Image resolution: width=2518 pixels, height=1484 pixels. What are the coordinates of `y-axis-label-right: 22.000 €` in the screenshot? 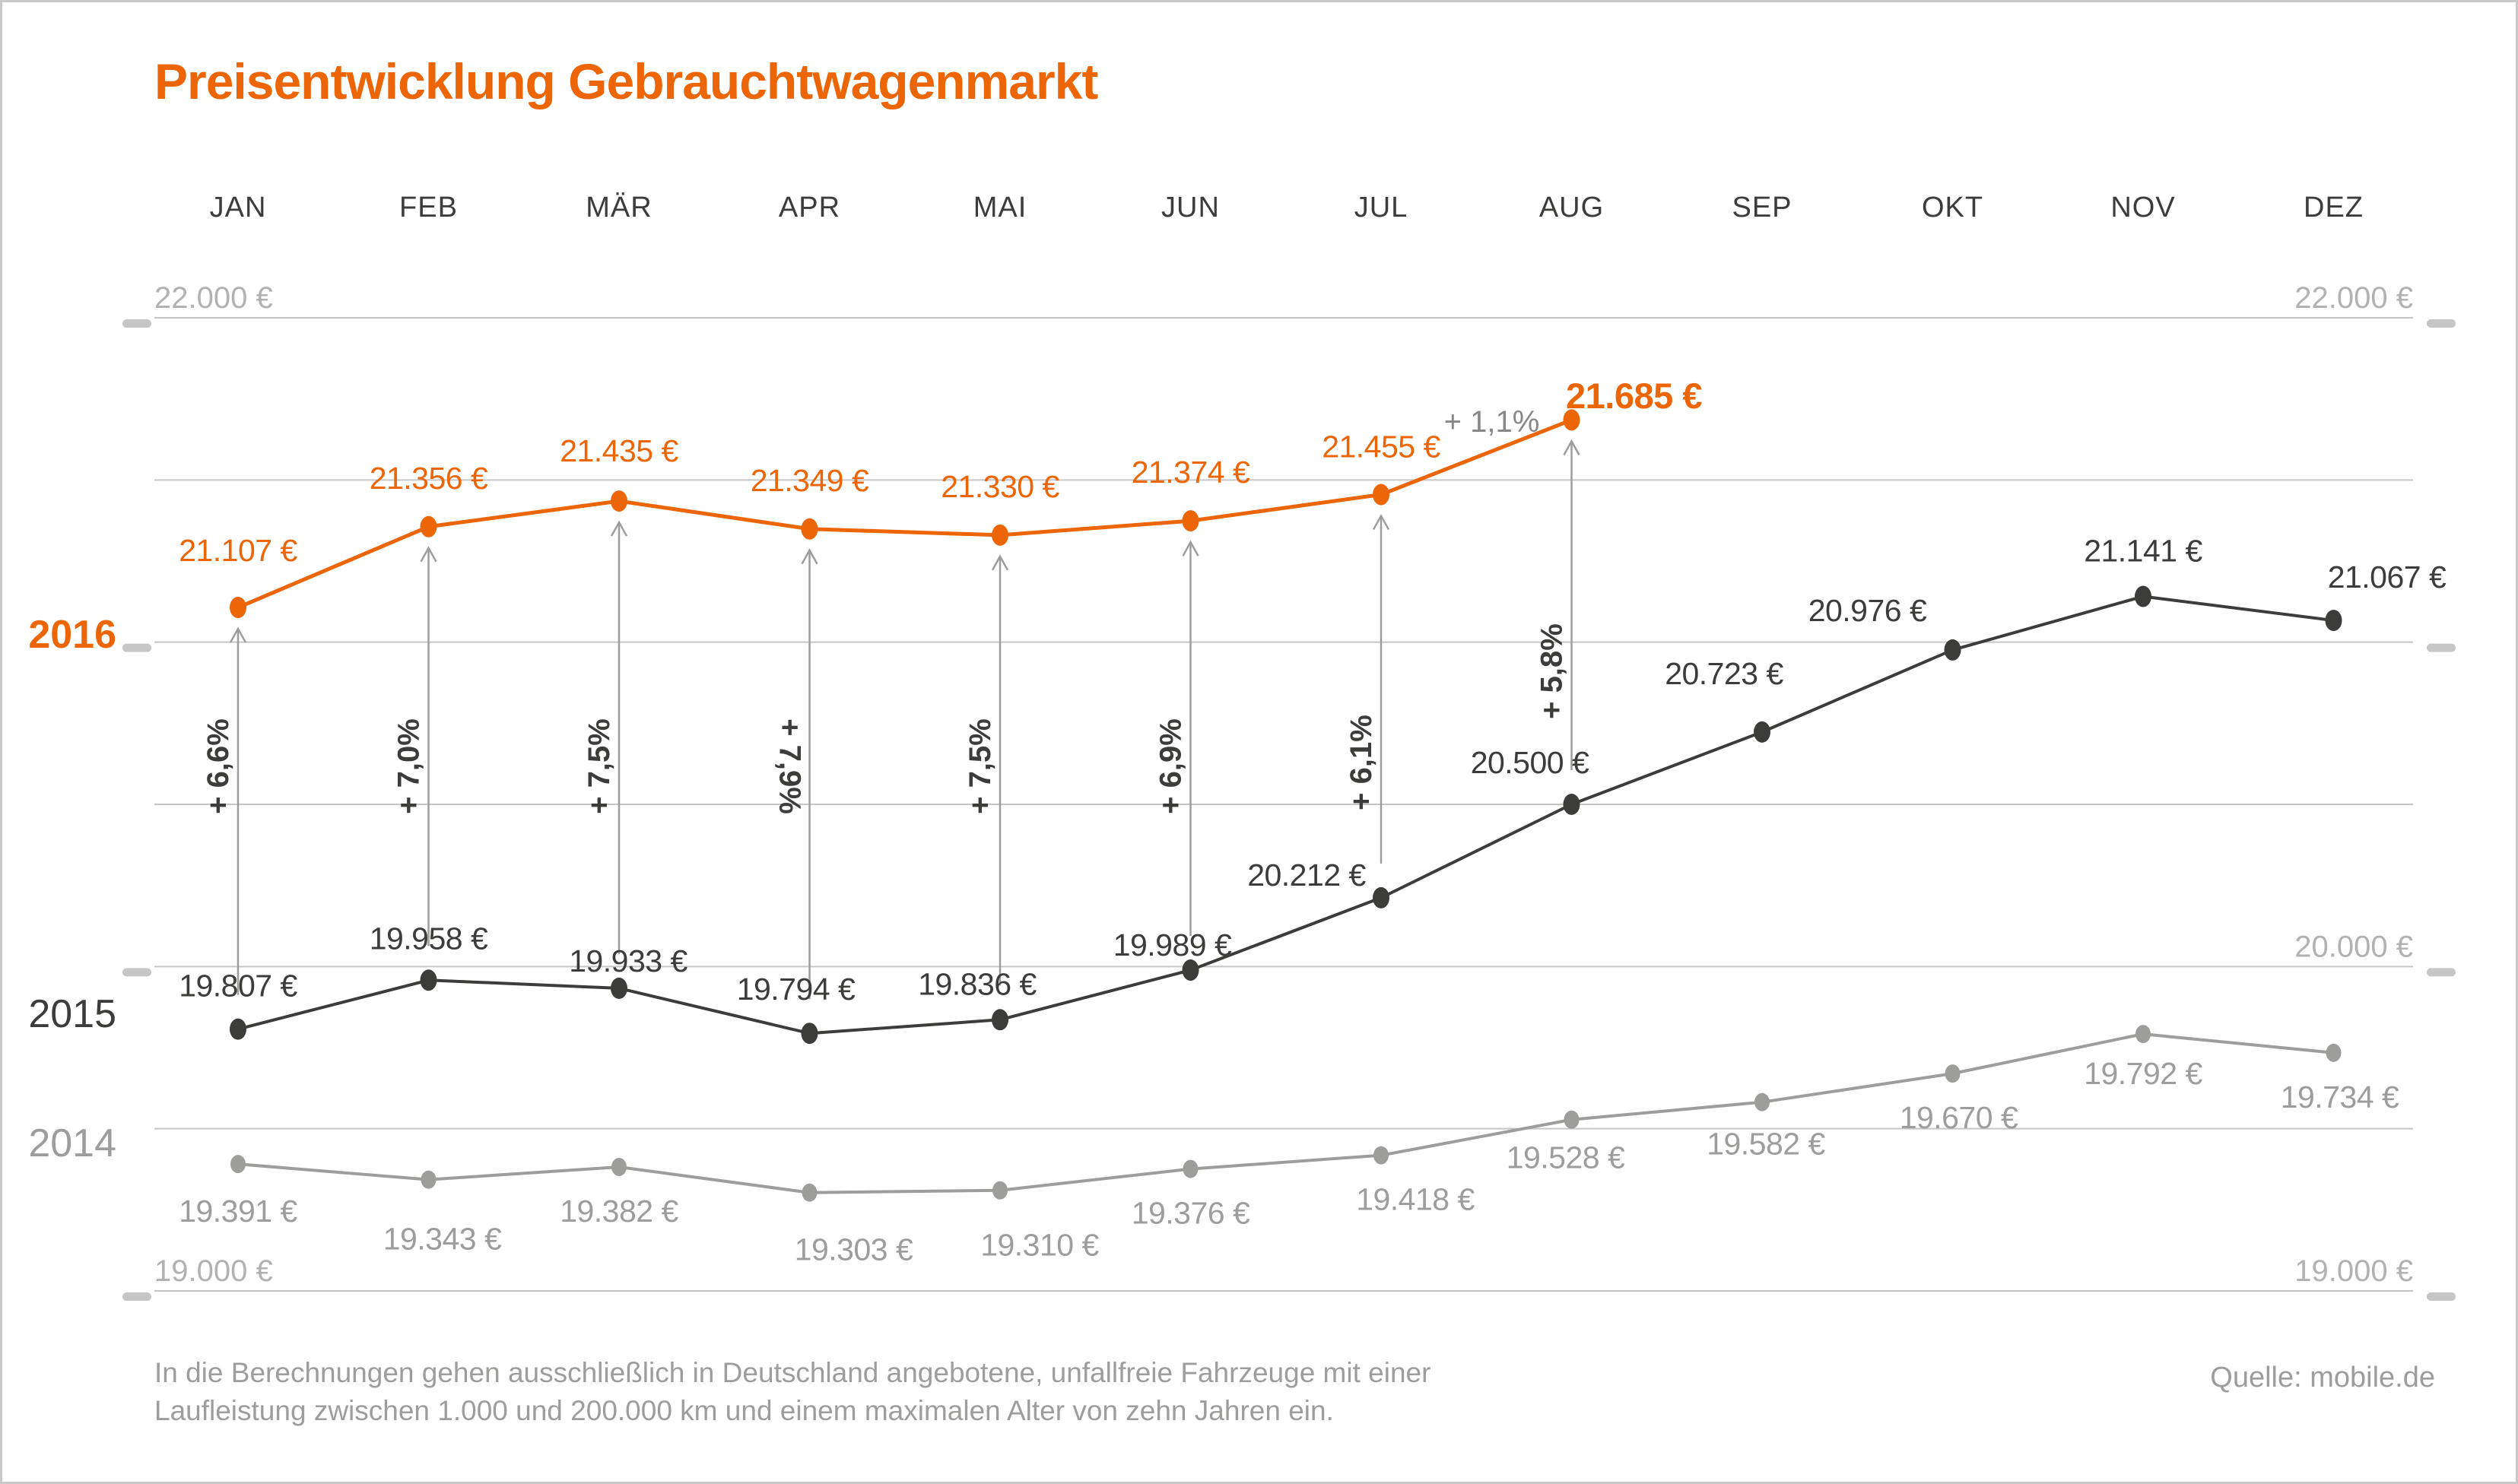 It's located at (2353, 298).